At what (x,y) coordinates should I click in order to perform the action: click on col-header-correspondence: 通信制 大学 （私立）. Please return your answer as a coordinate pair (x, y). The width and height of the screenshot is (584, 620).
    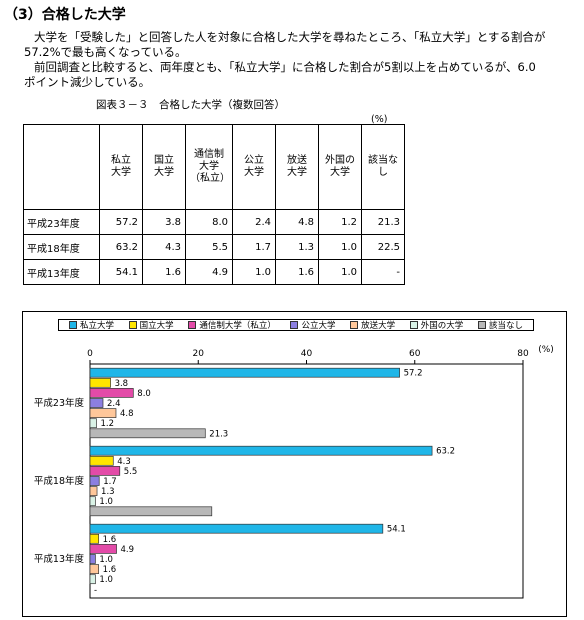
    Looking at the image, I should click on (209, 167).